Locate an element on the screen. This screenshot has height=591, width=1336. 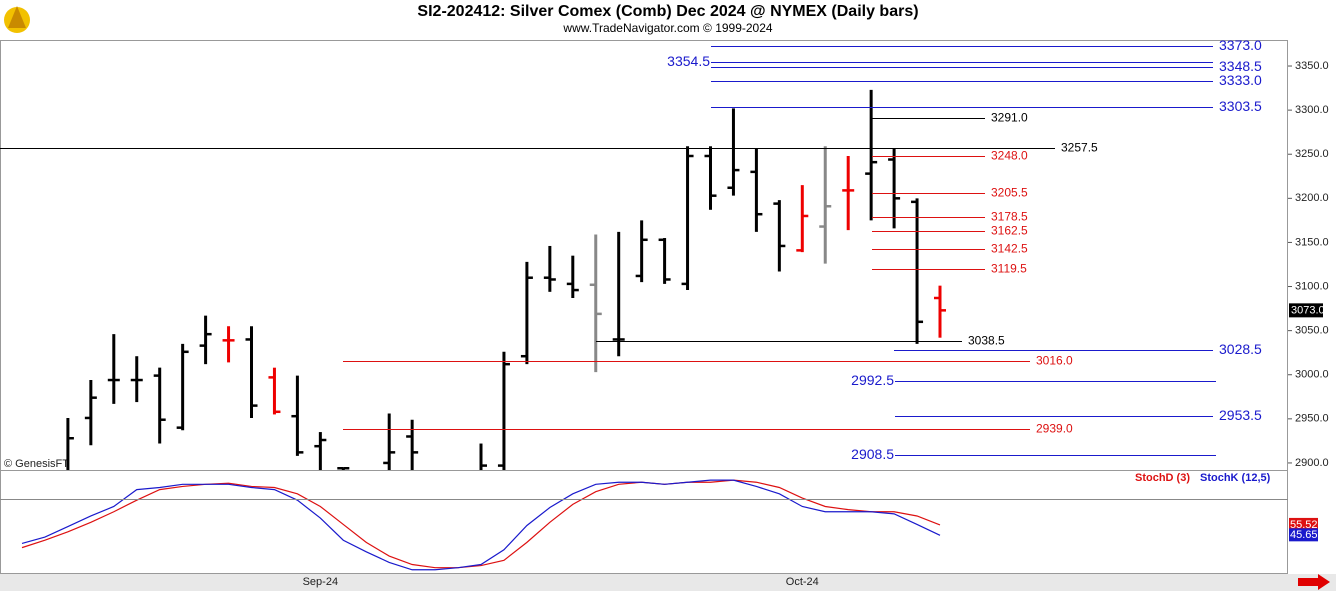
y-tick-label: 3100.0 is located at coordinates (1312, 286).